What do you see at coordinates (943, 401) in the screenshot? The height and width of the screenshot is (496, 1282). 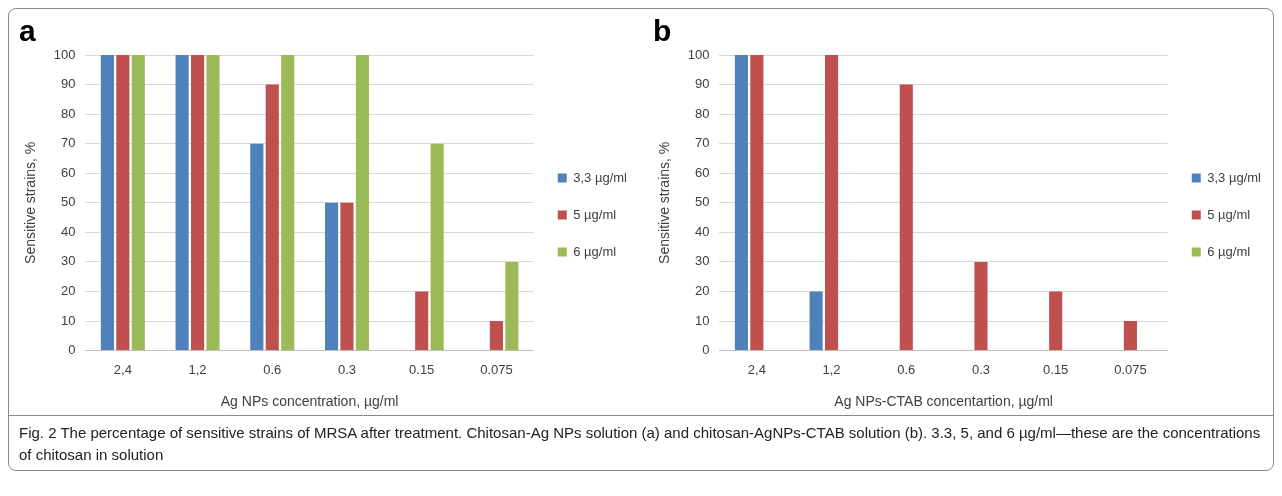 I see `x-axis-title: Ag NPs-CTAB concentartion, µg/ml` at bounding box center [943, 401].